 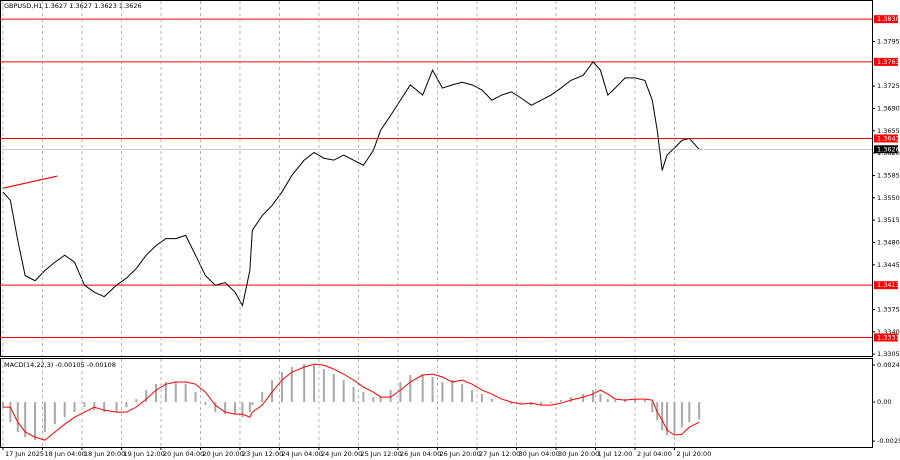 What do you see at coordinates (654, 454) in the screenshot?
I see `x-tick-label: 2 Jul 04:00` at bounding box center [654, 454].